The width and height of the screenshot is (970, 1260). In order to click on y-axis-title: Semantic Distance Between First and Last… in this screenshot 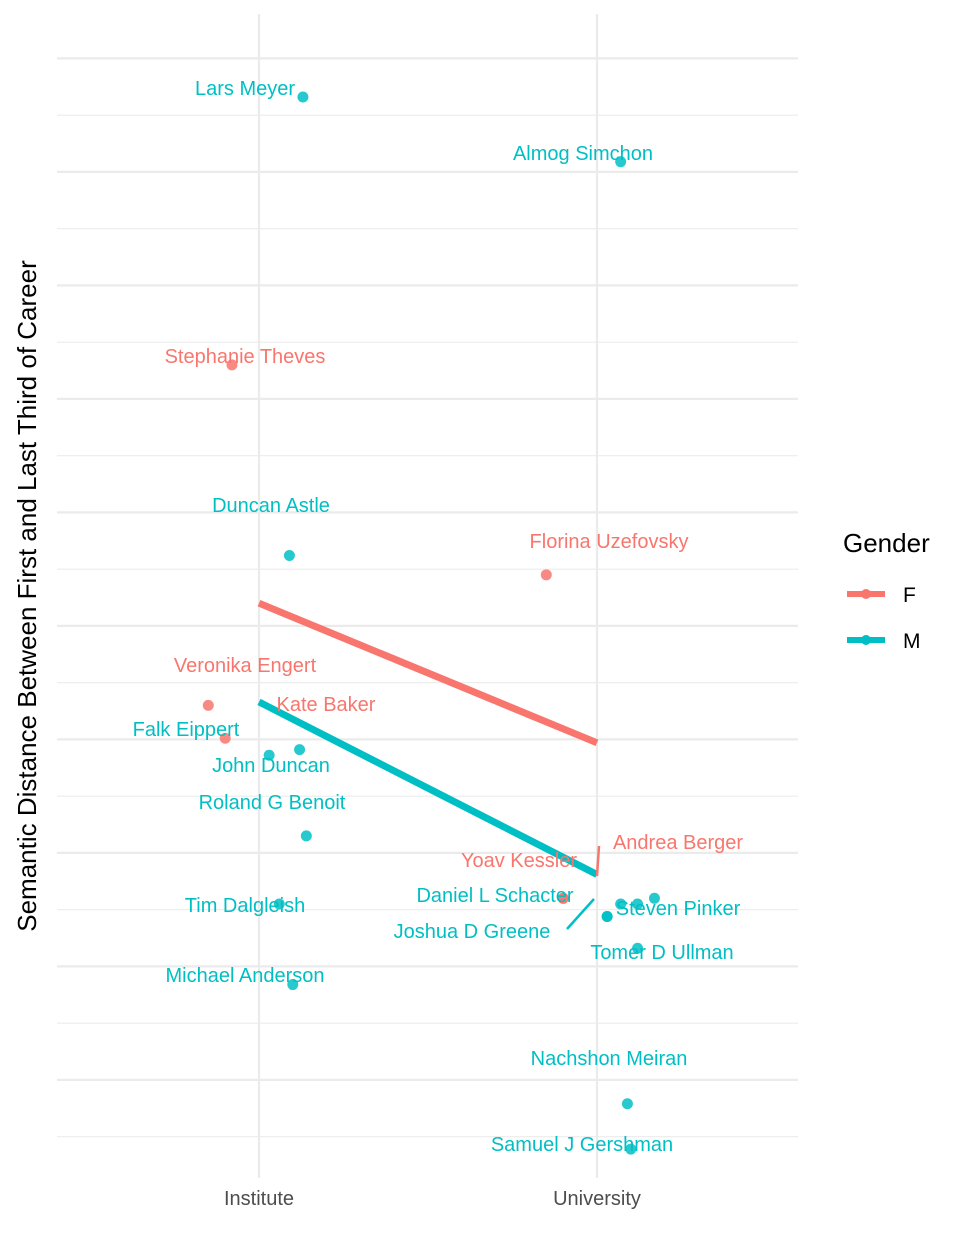, I will do `click(27, 596)`.